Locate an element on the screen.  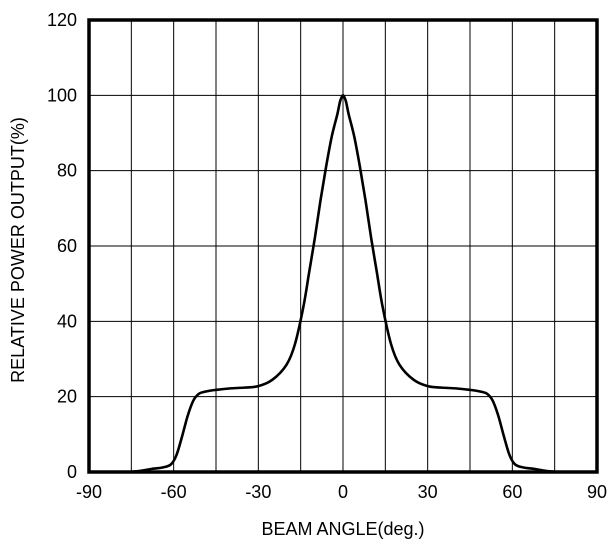
y-tick-label: 0 is located at coordinates (72, 472).